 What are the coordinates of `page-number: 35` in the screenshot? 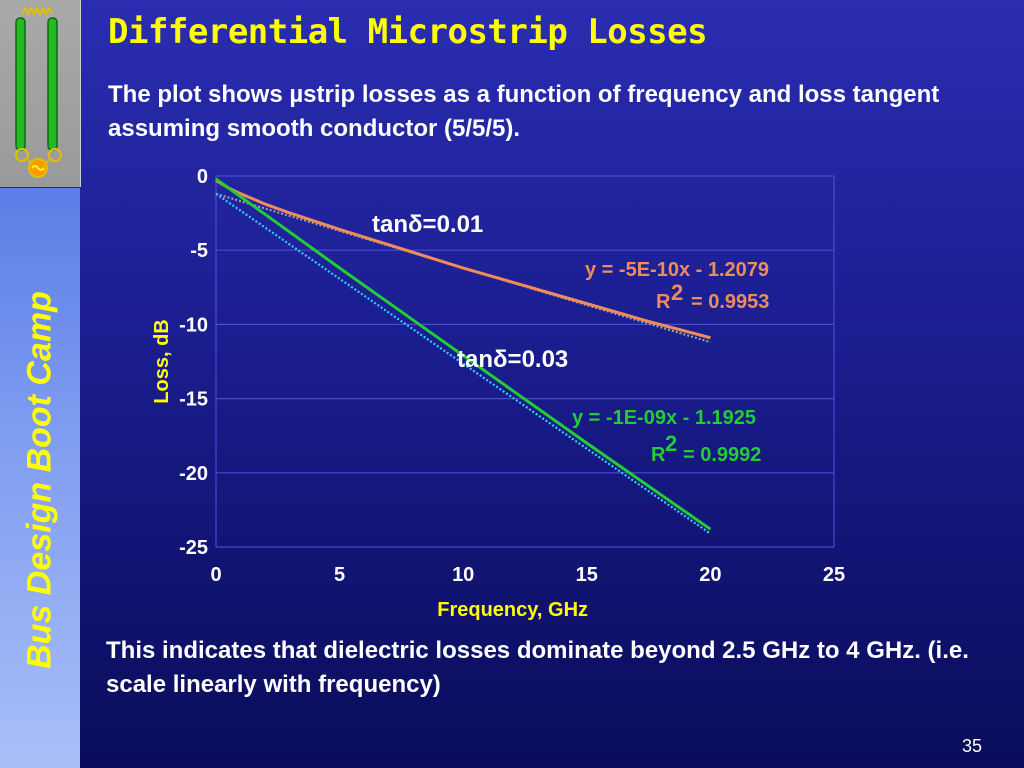 It's located at (972, 746).